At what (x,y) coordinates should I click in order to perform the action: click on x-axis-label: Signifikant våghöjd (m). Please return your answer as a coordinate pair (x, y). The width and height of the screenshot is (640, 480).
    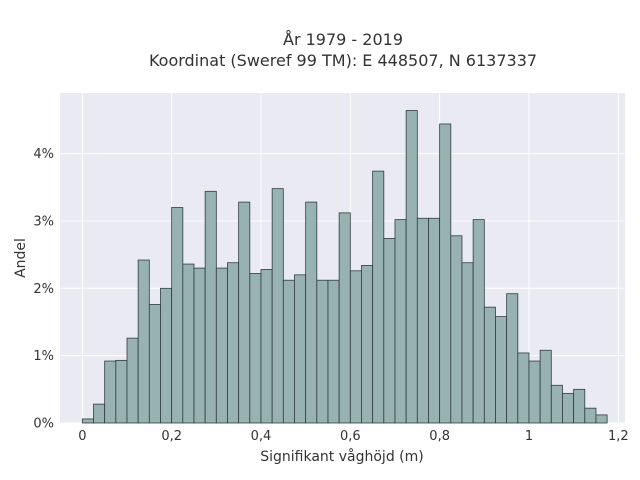
    Looking at the image, I should click on (341, 456).